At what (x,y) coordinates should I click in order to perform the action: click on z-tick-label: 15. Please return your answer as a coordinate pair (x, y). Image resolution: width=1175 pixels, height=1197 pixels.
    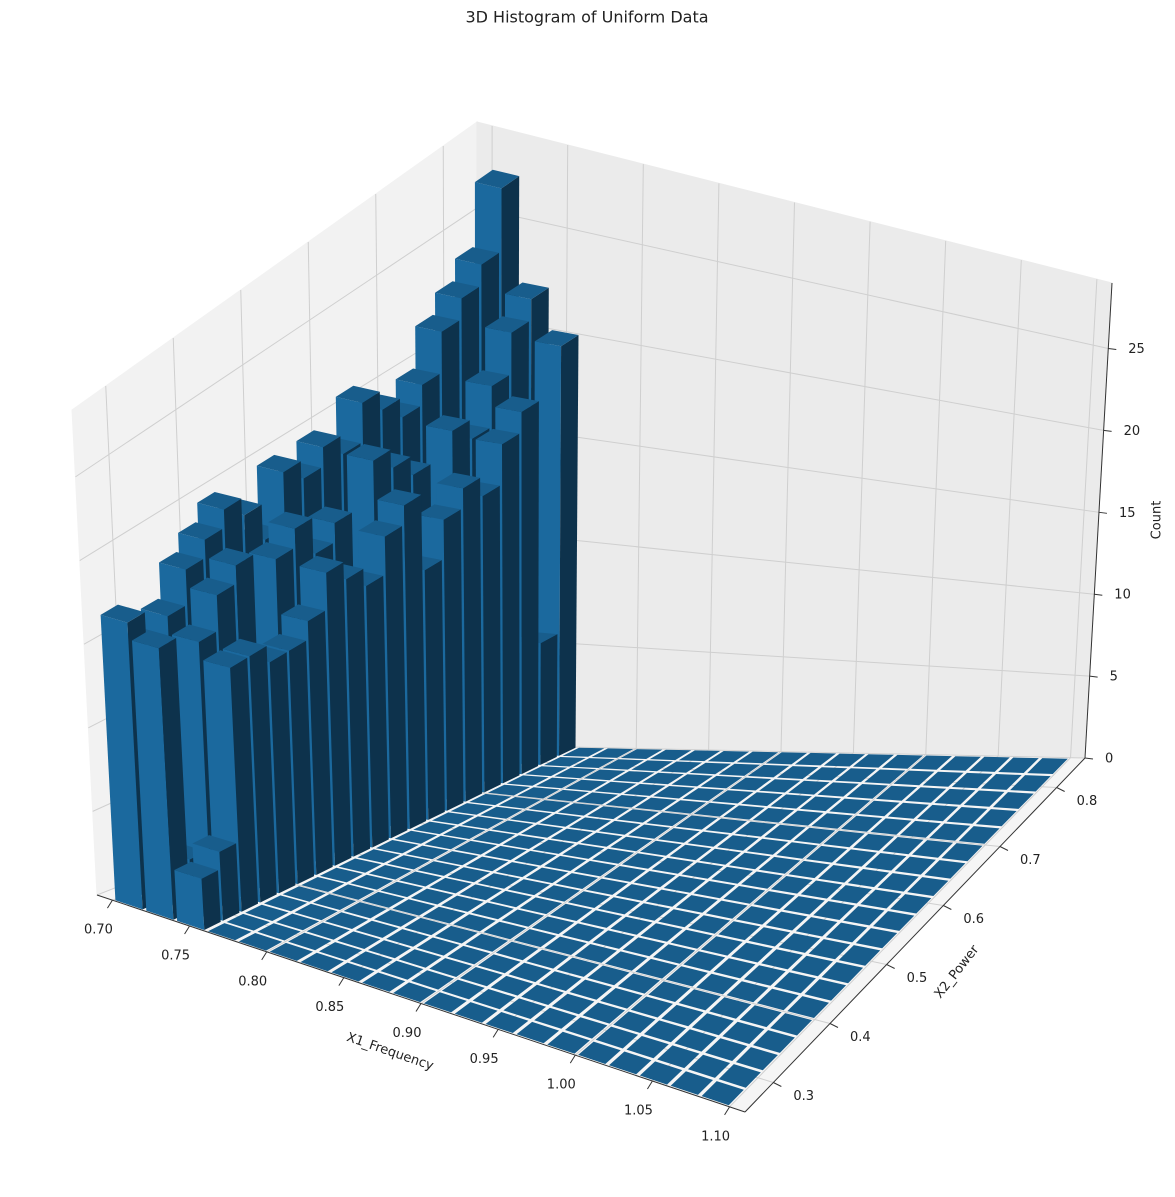
    Looking at the image, I should click on (1127, 513).